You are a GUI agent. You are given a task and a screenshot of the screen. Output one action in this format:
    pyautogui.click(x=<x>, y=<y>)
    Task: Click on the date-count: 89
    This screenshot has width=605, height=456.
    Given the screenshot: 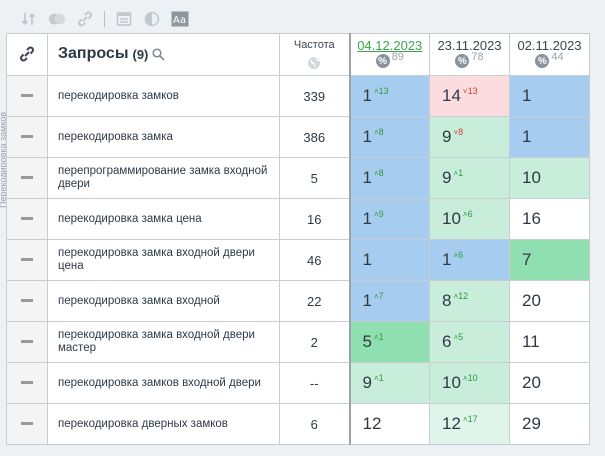 What is the action you would take?
    pyautogui.click(x=397, y=57)
    